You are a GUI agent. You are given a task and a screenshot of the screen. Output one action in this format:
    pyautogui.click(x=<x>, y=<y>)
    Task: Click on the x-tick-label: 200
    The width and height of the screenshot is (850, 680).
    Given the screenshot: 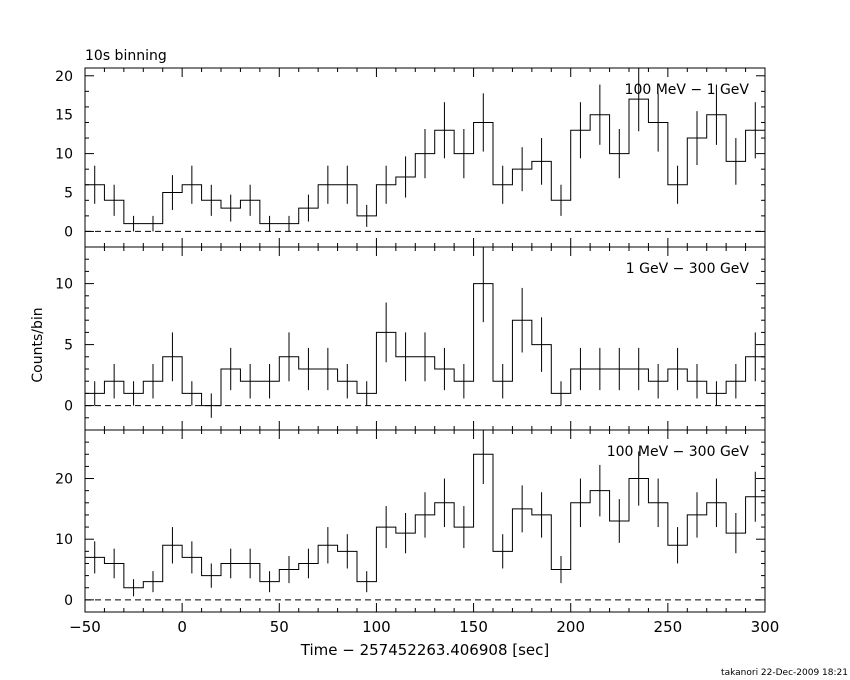 What is the action you would take?
    pyautogui.click(x=570, y=627)
    